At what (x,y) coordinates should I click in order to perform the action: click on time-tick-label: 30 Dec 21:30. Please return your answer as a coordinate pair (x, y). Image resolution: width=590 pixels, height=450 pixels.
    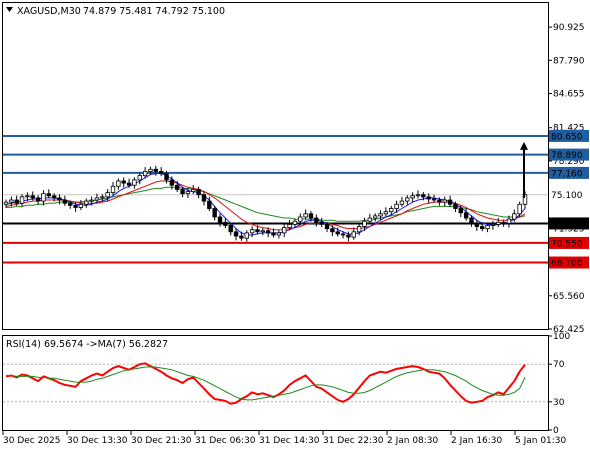
    Looking at the image, I should click on (161, 441).